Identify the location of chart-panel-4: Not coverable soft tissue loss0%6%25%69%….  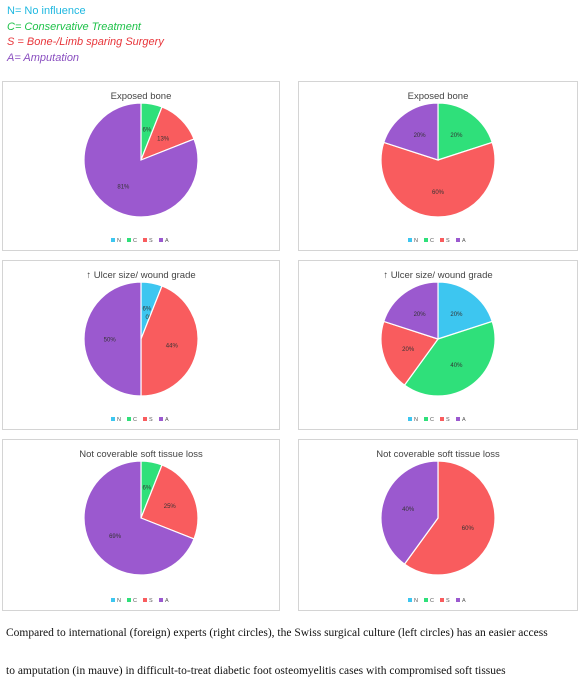
(141, 525).